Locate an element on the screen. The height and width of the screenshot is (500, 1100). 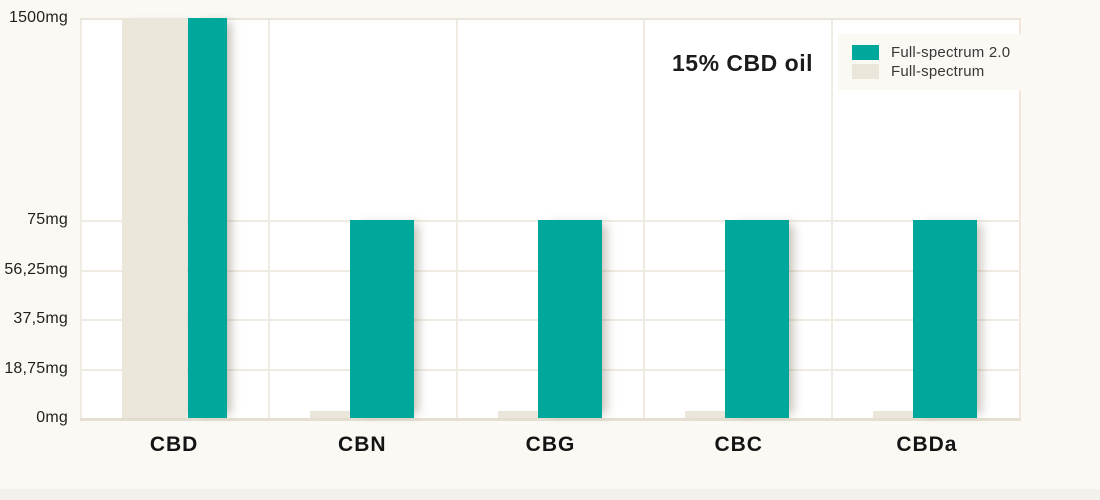
bar-full-spectrum-2-0-cbg is located at coordinates (569, 319).